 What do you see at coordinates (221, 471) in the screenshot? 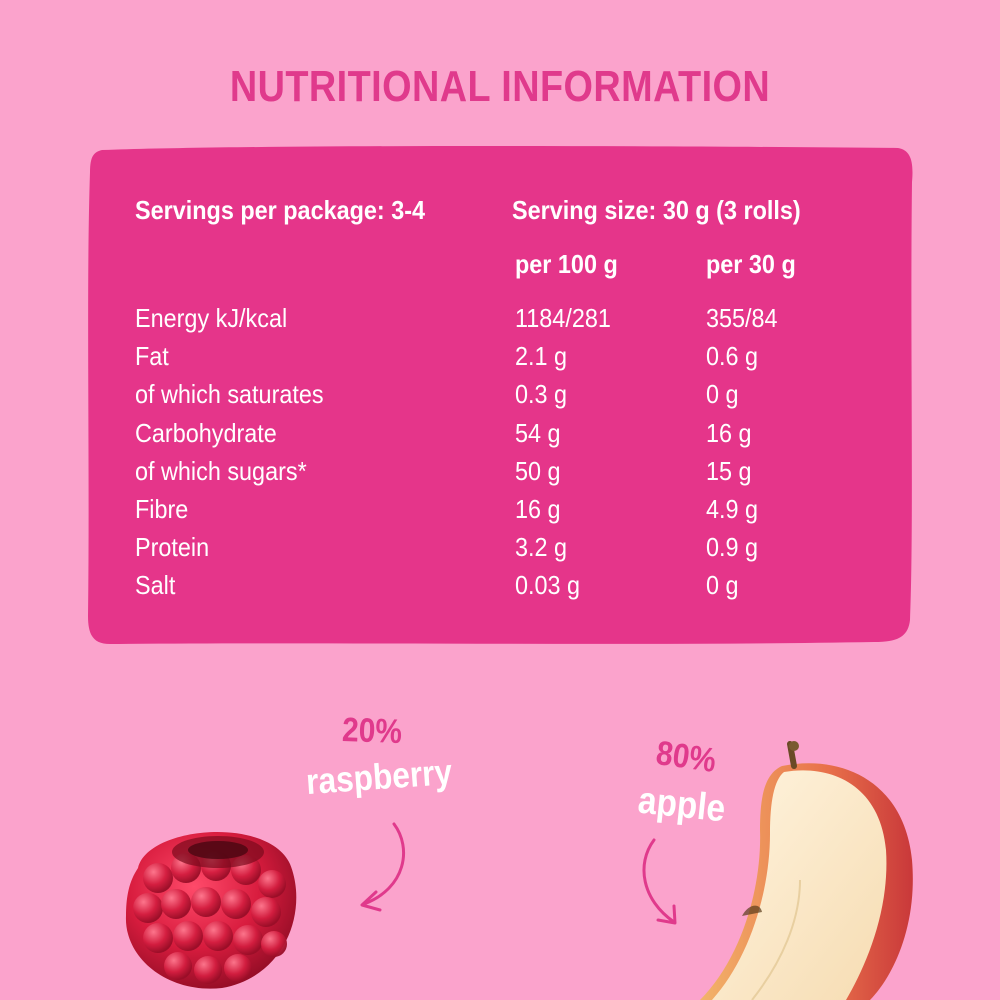
I see `row-label: of which sugars*` at bounding box center [221, 471].